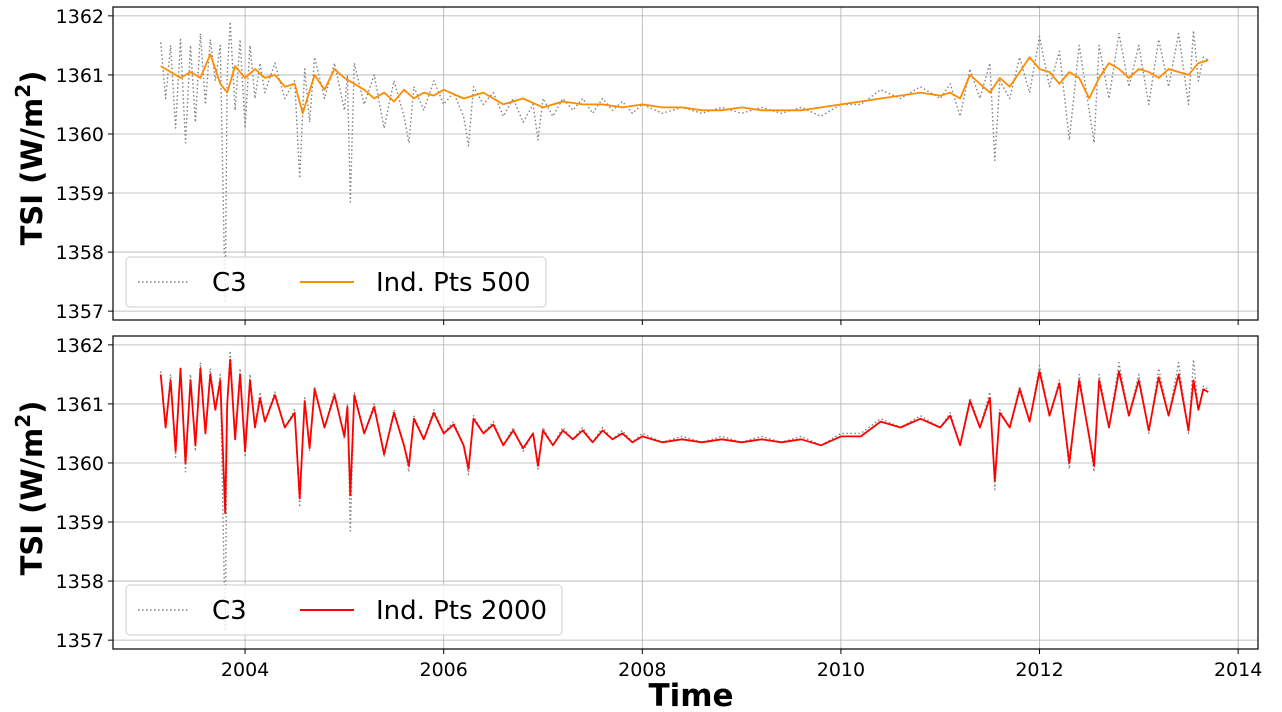  I want to click on bottom-y-axis-label-close: ), so click(32, 407).